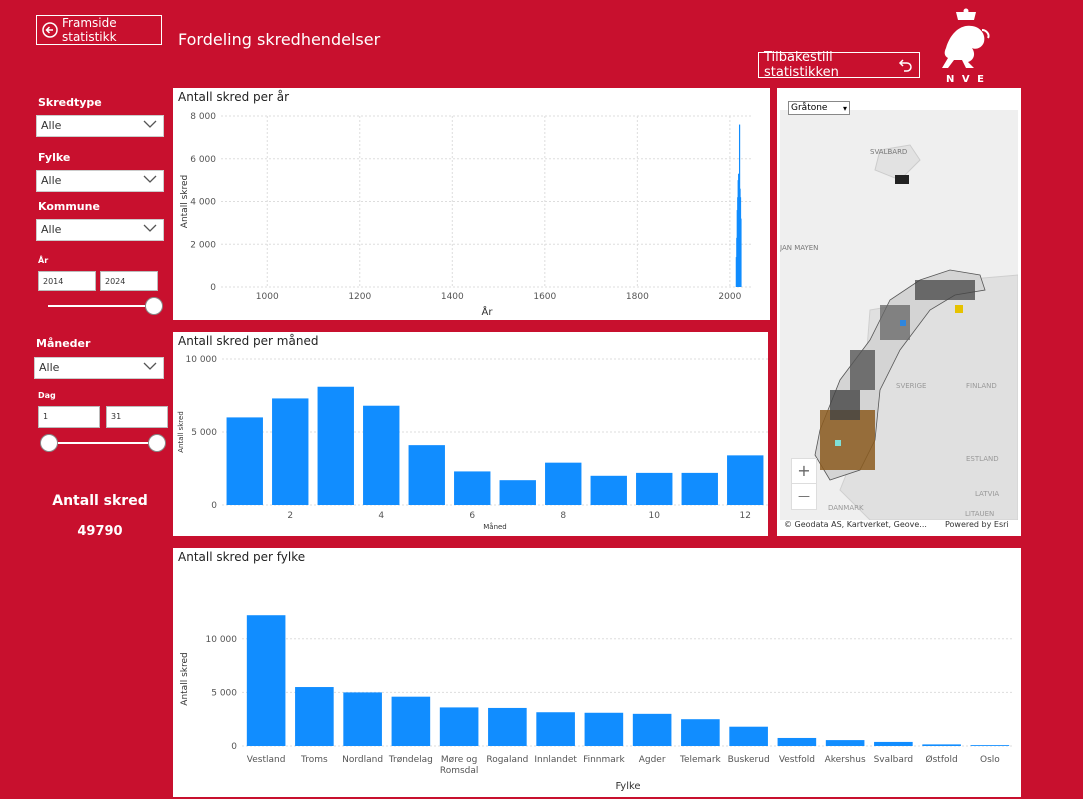  What do you see at coordinates (203, 160) in the screenshot?
I see `y-tick-label: 6 000` at bounding box center [203, 160].